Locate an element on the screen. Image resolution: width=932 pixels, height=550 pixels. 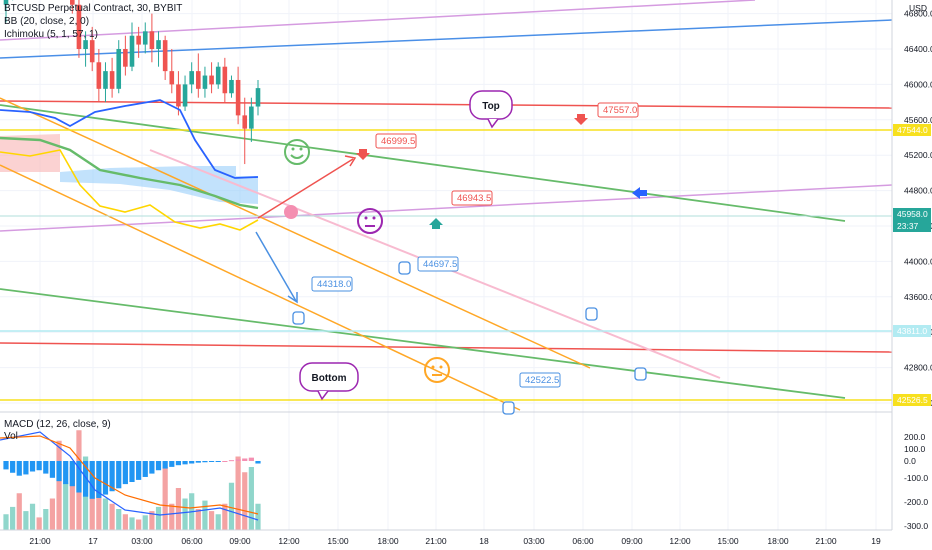
bb-lower-band is located at coordinates (129, 190).